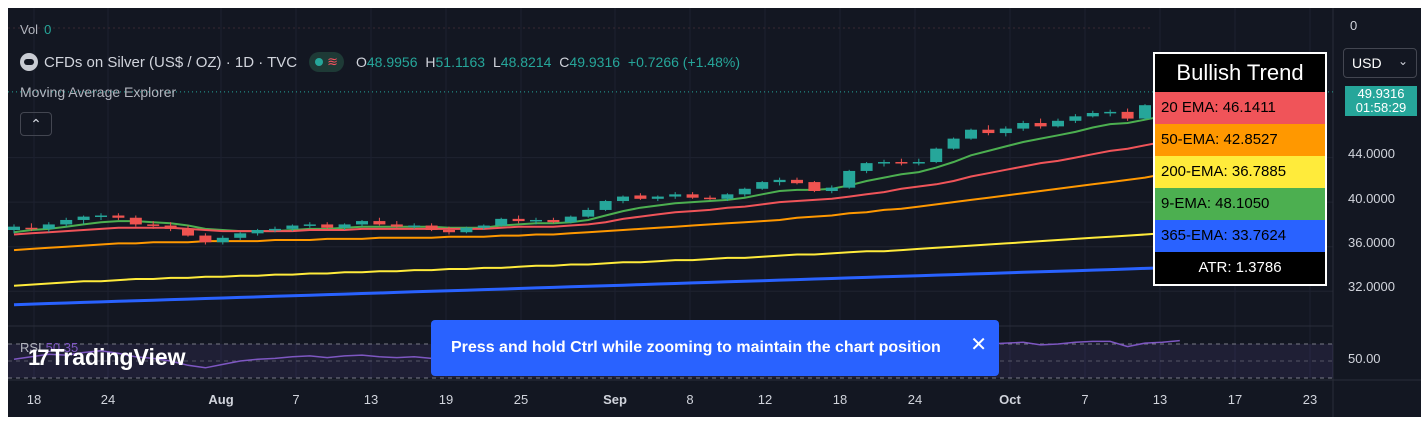 The width and height of the screenshot is (1427, 423). I want to click on price-tick: 36.0000, so click(1371, 242).